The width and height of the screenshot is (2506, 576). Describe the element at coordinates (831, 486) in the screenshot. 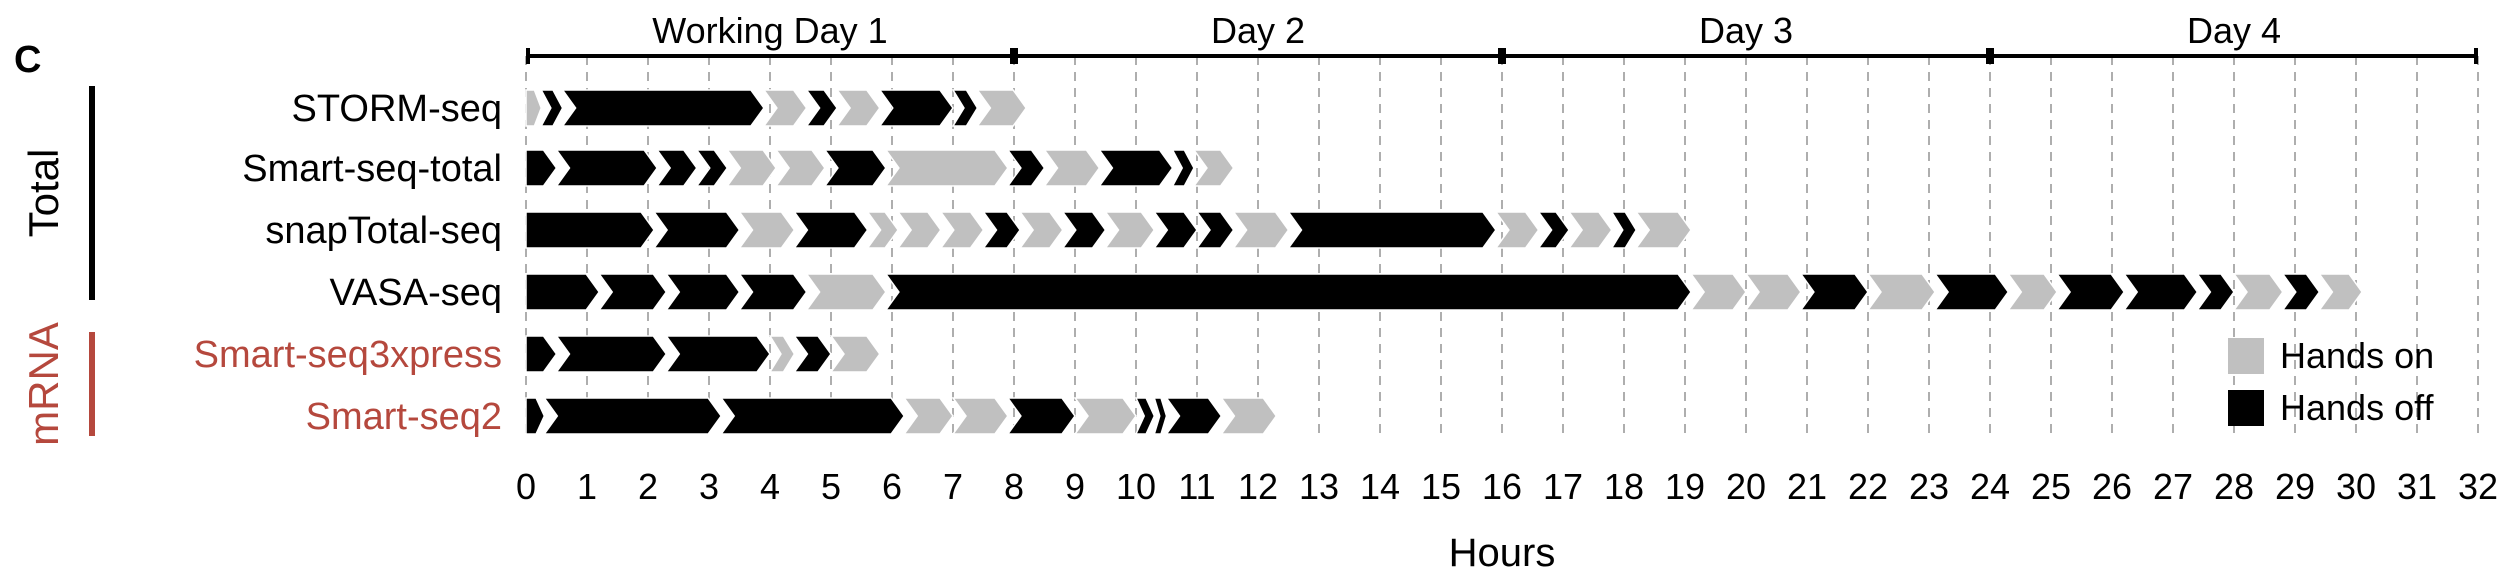

I see `x-tick-label: 5` at that location.